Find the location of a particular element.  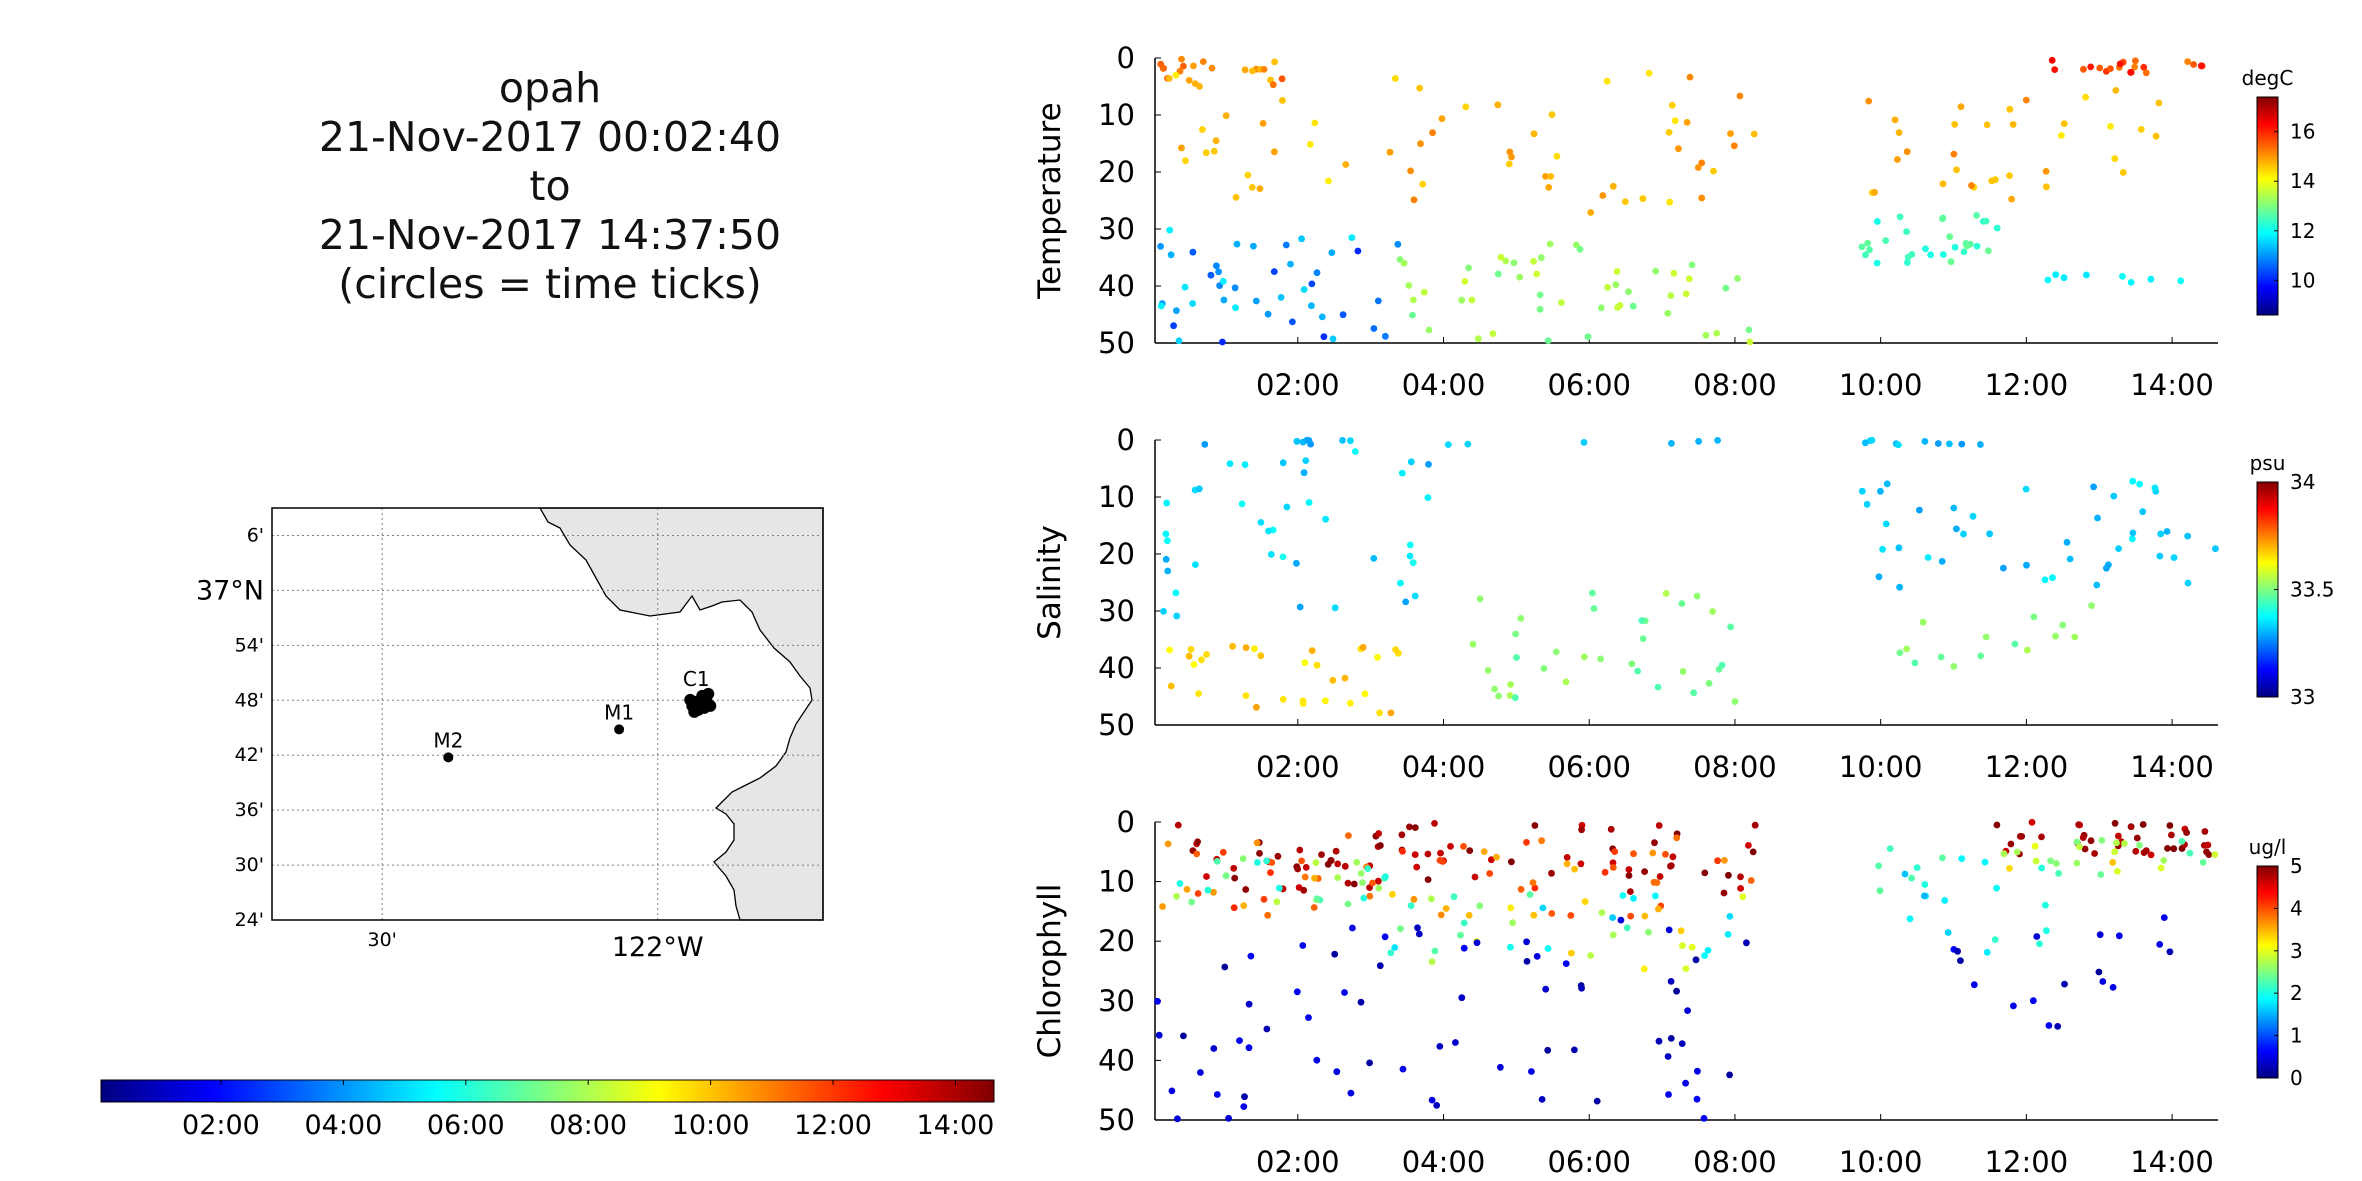

track-point is located at coordinates (694, 711).